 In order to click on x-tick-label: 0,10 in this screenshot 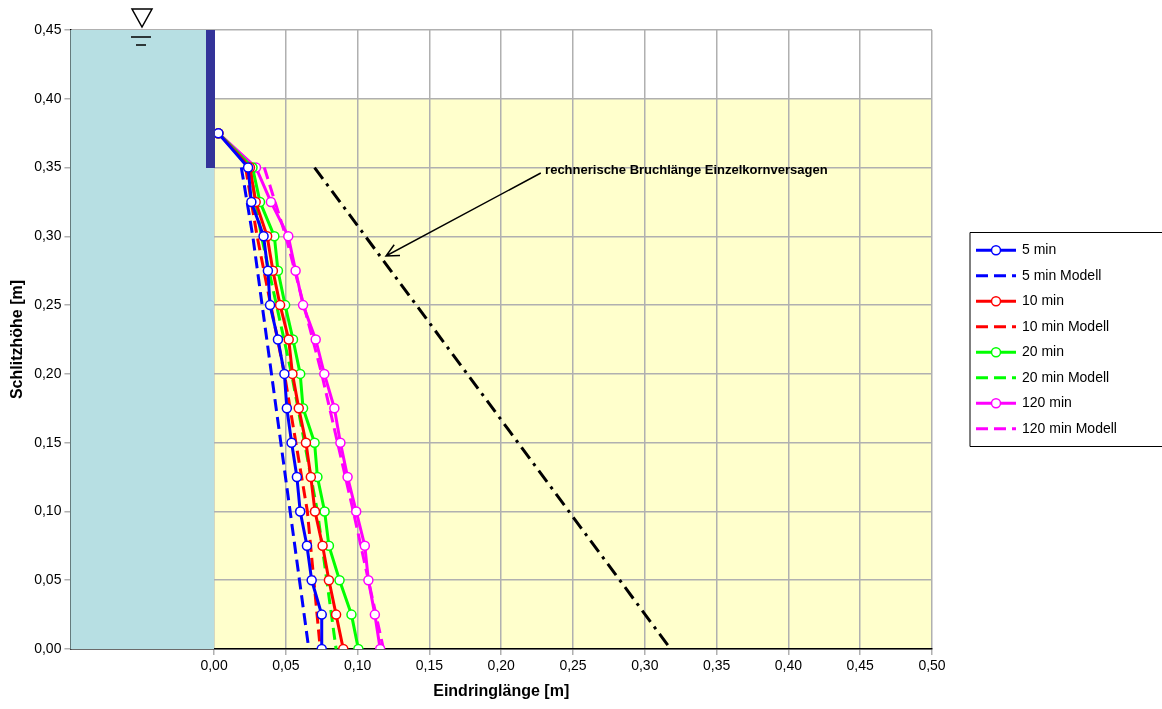, I will do `click(358, 665)`.